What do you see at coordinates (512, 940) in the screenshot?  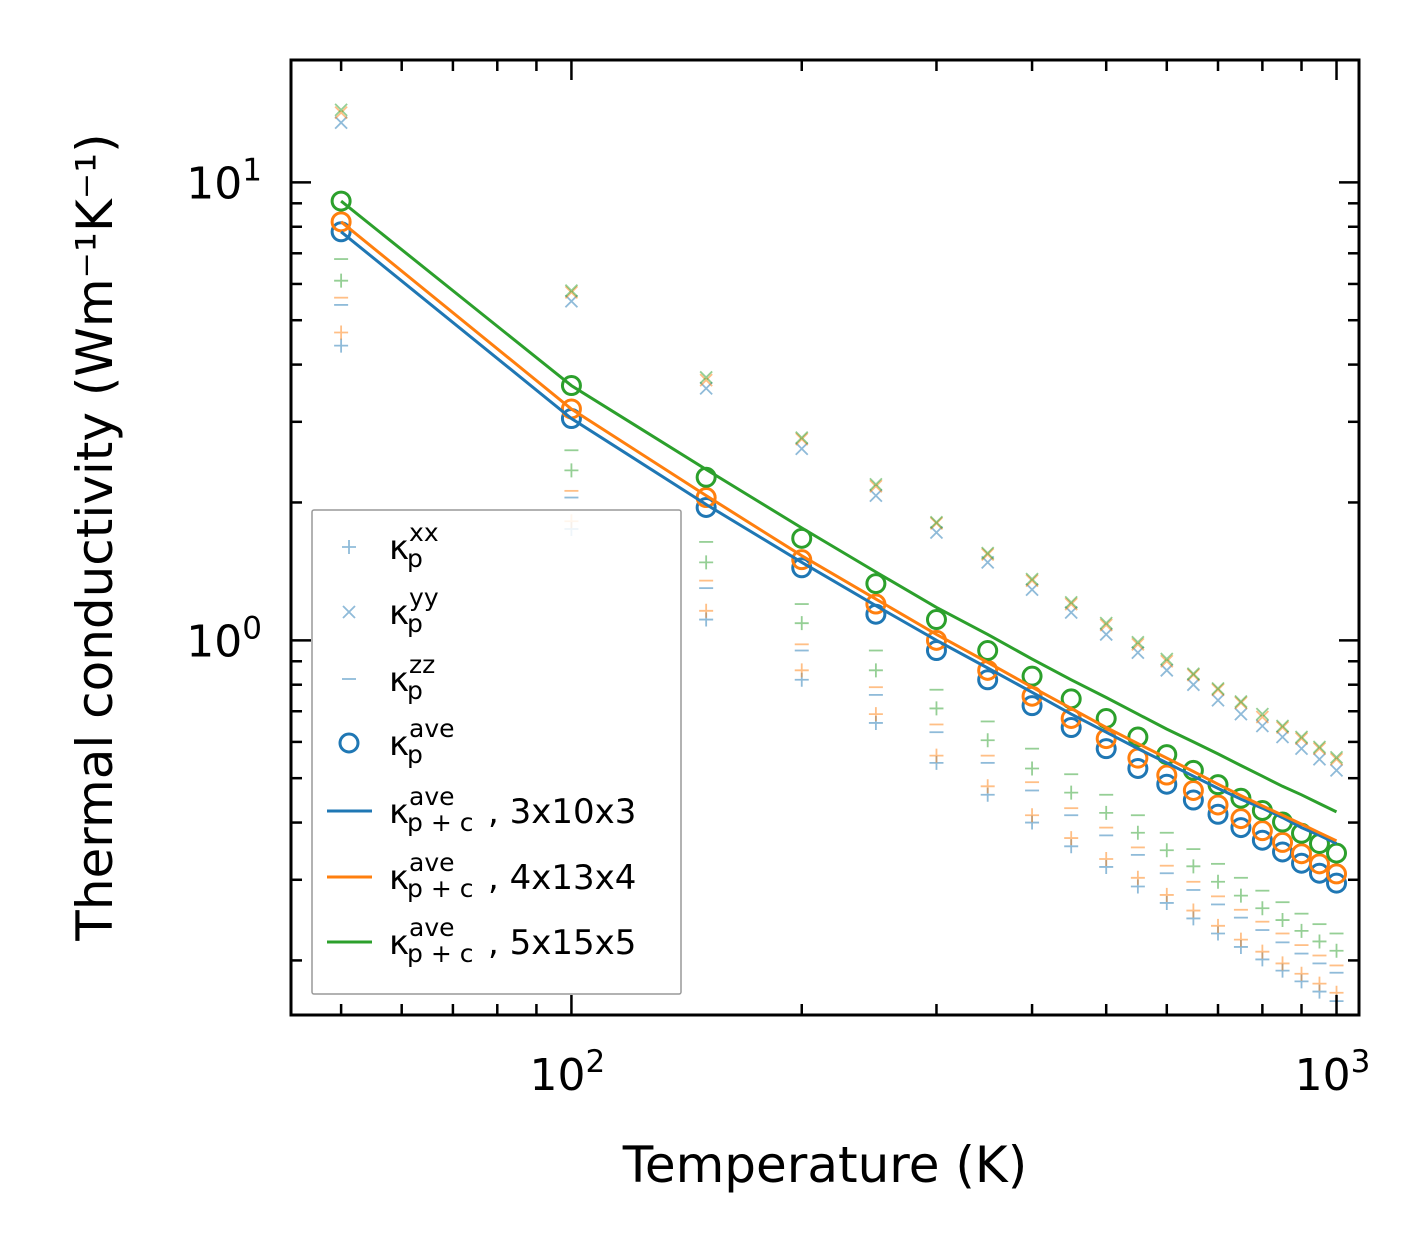 I see `legend-entry-6-label: κave p + c, 5x15x5` at bounding box center [512, 940].